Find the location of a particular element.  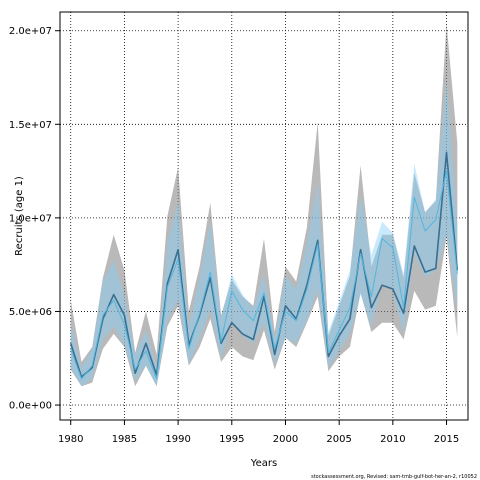

x-tick-label-1990: 1990 is located at coordinates (177, 439).